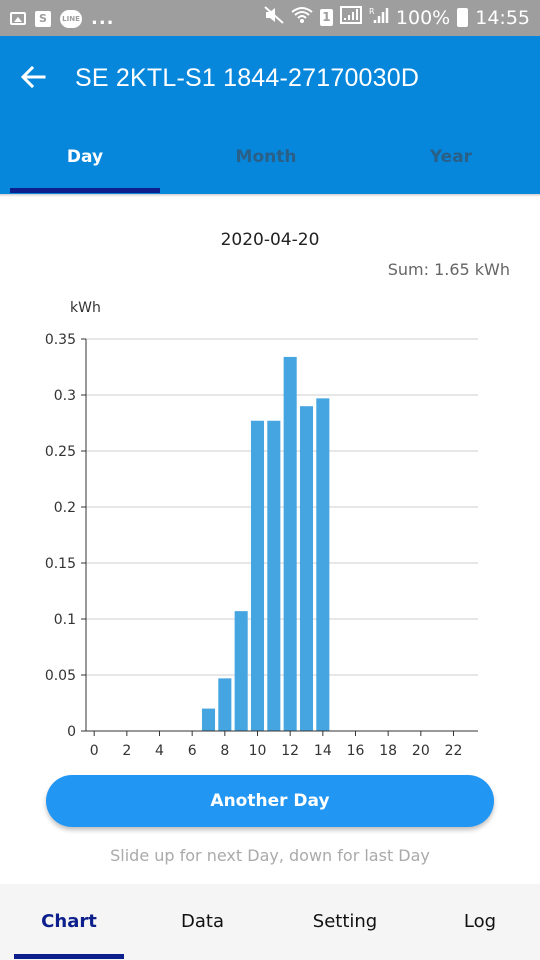  I want to click on tab-month: Month, so click(266, 157).